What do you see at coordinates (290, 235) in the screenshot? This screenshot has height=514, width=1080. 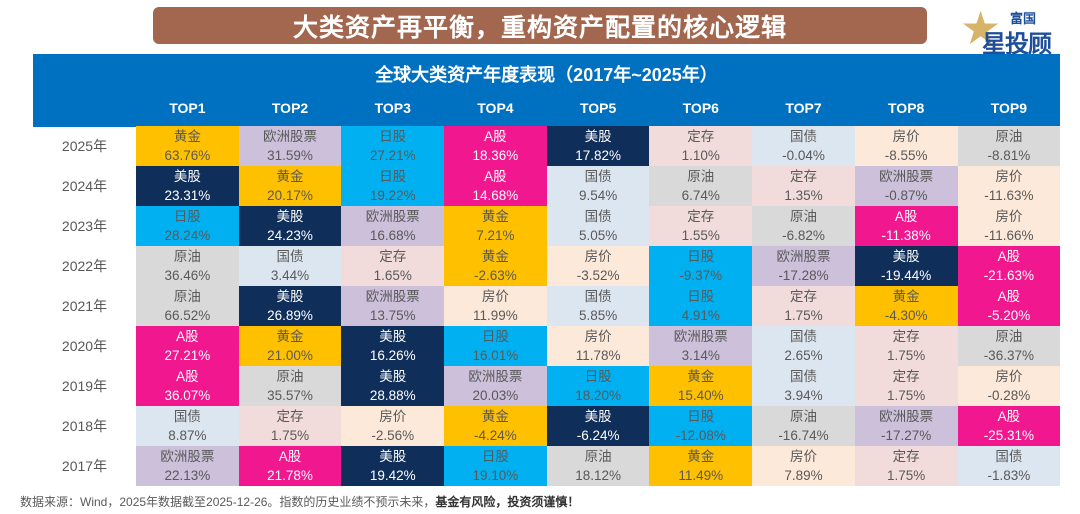 I see `asset-return: 24.23%` at bounding box center [290, 235].